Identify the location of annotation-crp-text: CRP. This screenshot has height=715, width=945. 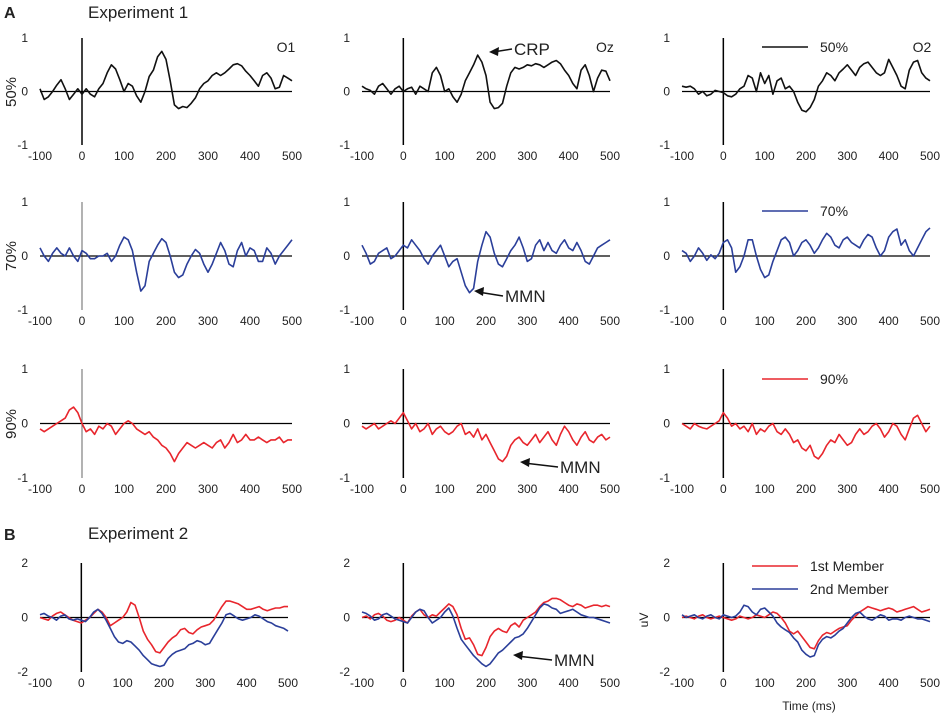
(532, 49).